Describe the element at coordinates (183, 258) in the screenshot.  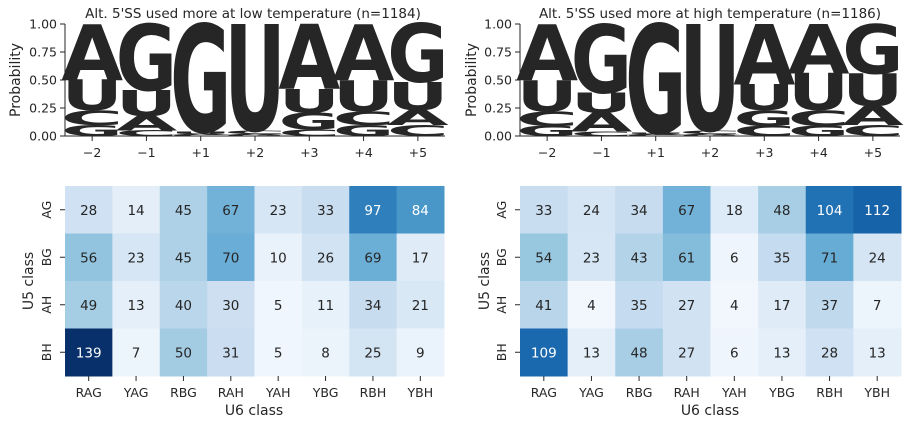
I see `heatmap-cell-label: 45` at that location.